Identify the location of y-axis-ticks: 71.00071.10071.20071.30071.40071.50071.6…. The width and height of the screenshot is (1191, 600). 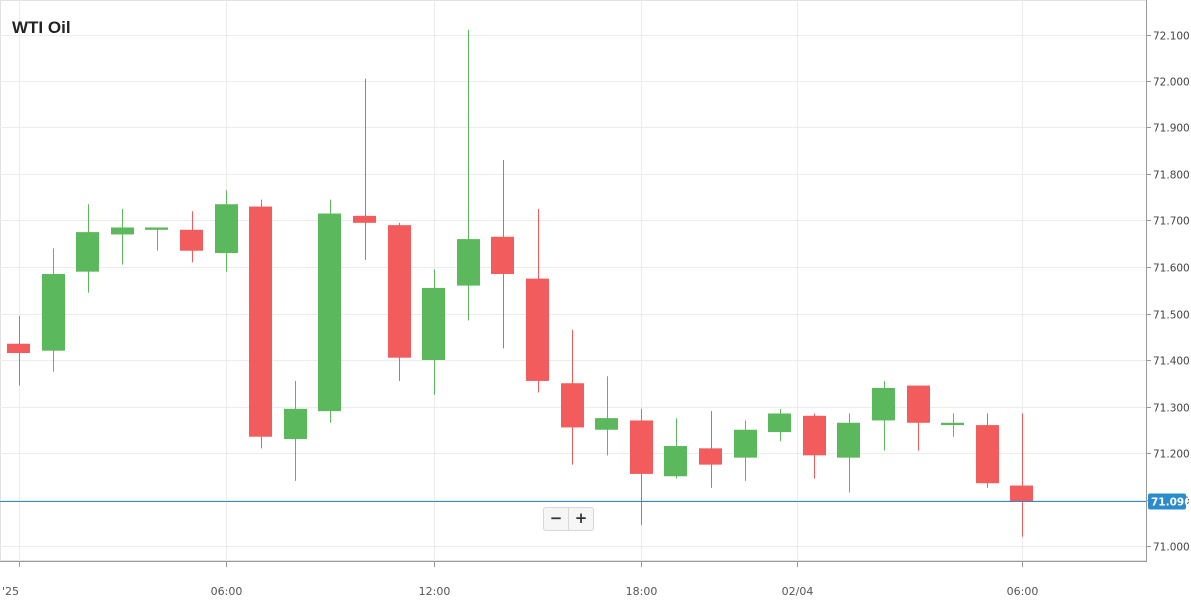
(1168, 292).